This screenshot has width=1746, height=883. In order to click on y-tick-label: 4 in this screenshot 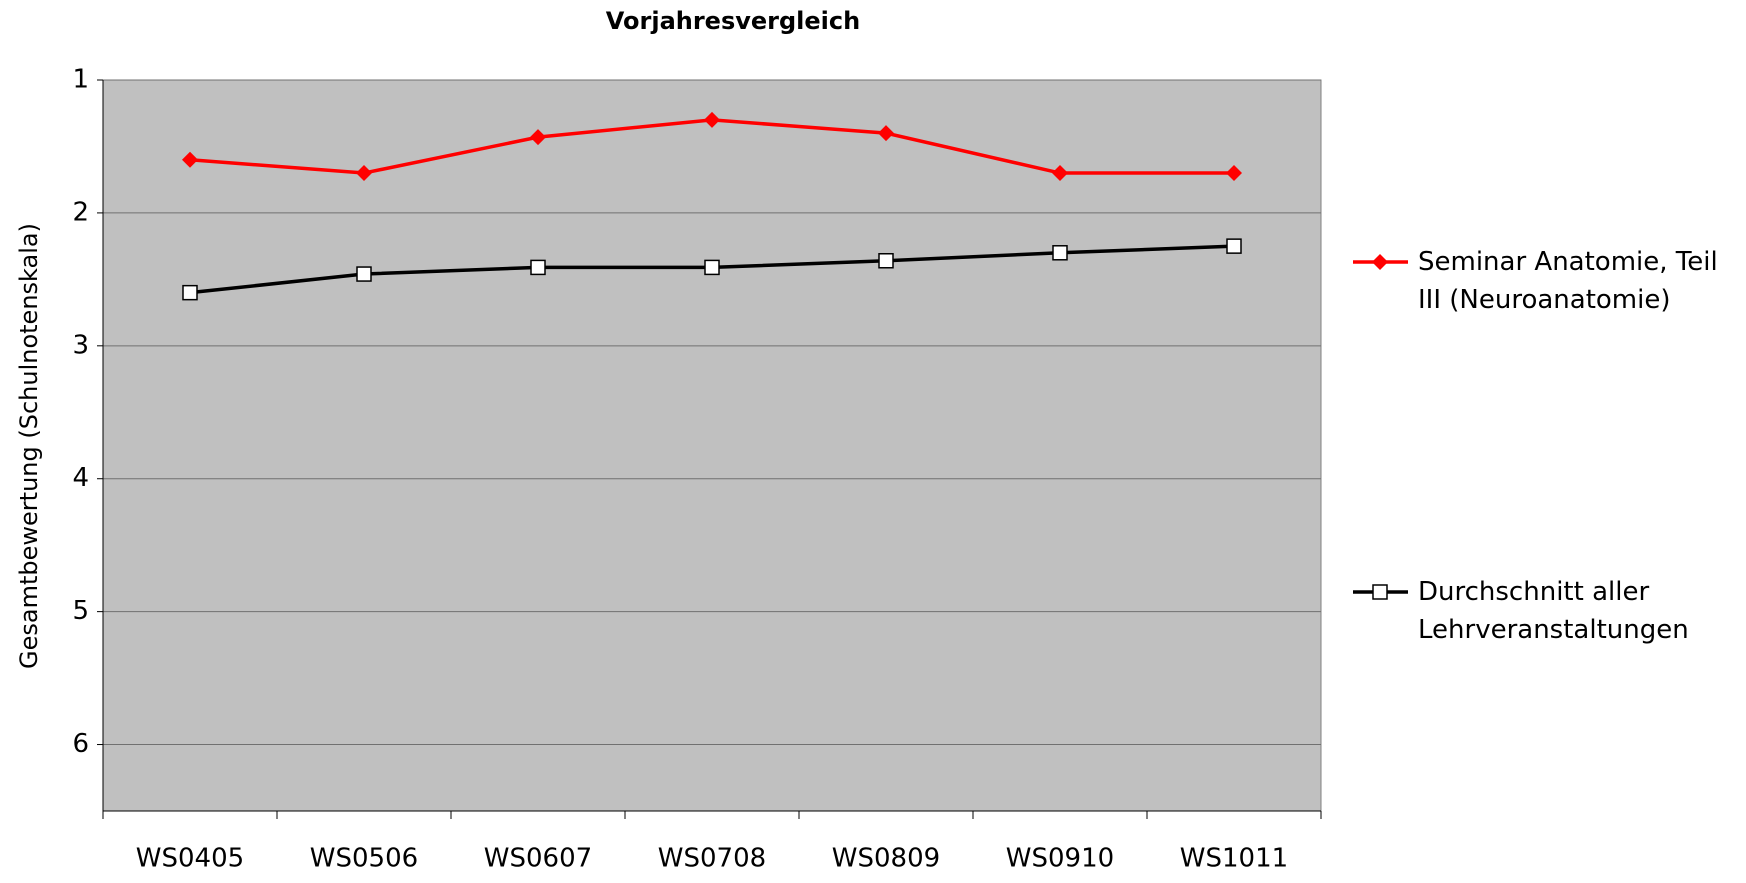, I will do `click(80, 478)`.